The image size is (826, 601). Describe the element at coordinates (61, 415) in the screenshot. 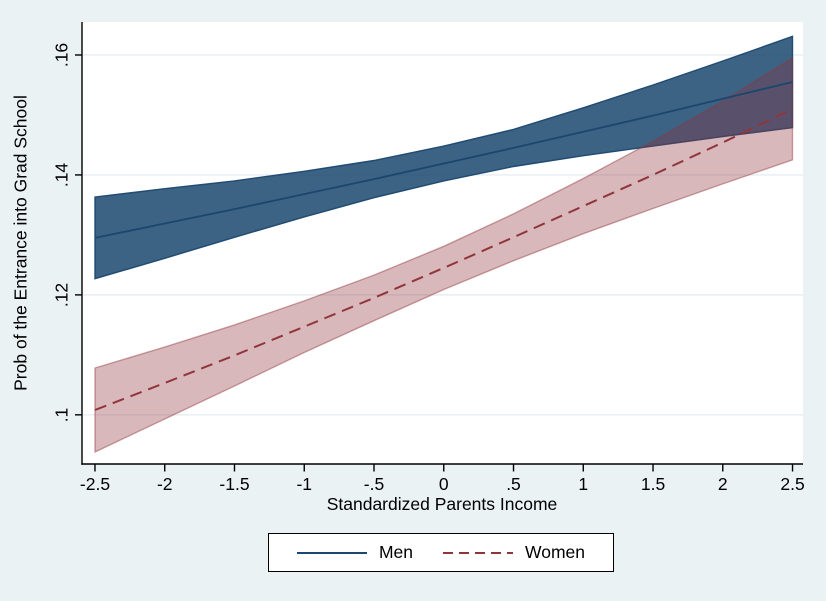

I see `y-tick-label: .1` at that location.